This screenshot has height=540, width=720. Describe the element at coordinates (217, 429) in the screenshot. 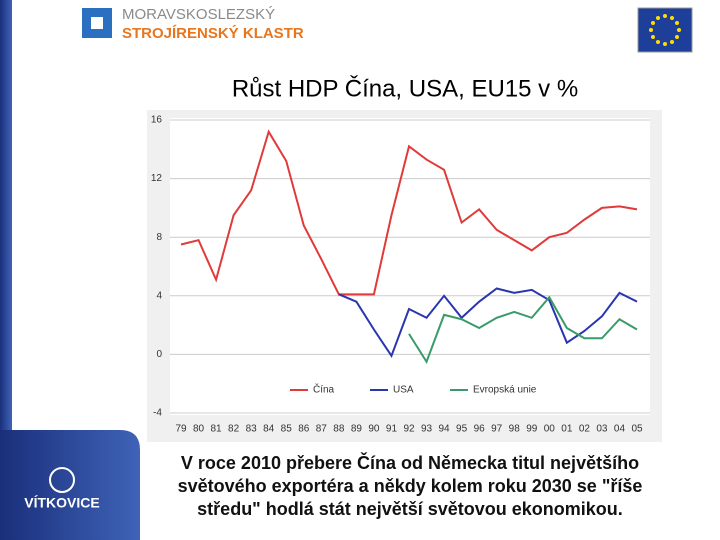

I see `x-tick-label: 81` at that location.